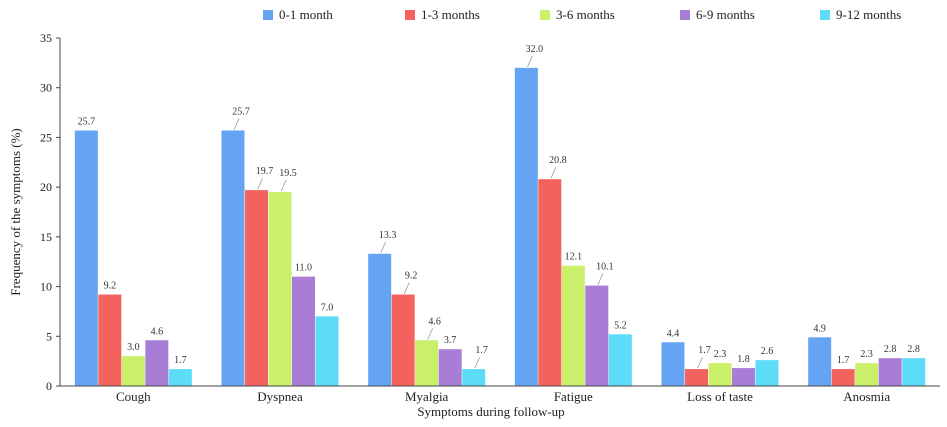  I want to click on y-tick-label: 10, so click(46, 287).